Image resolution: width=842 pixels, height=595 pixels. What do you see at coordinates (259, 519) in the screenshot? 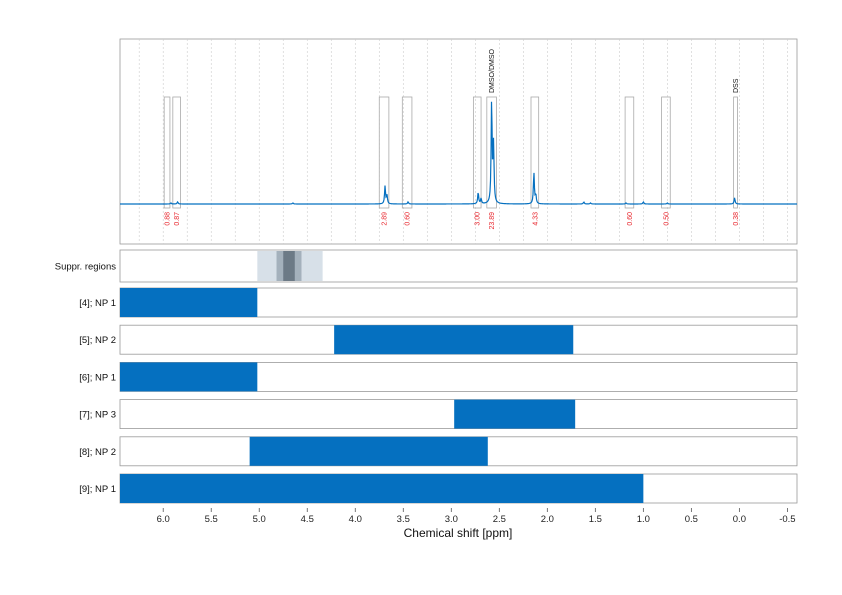
I see `x-tick-label: 5.0` at bounding box center [259, 519].